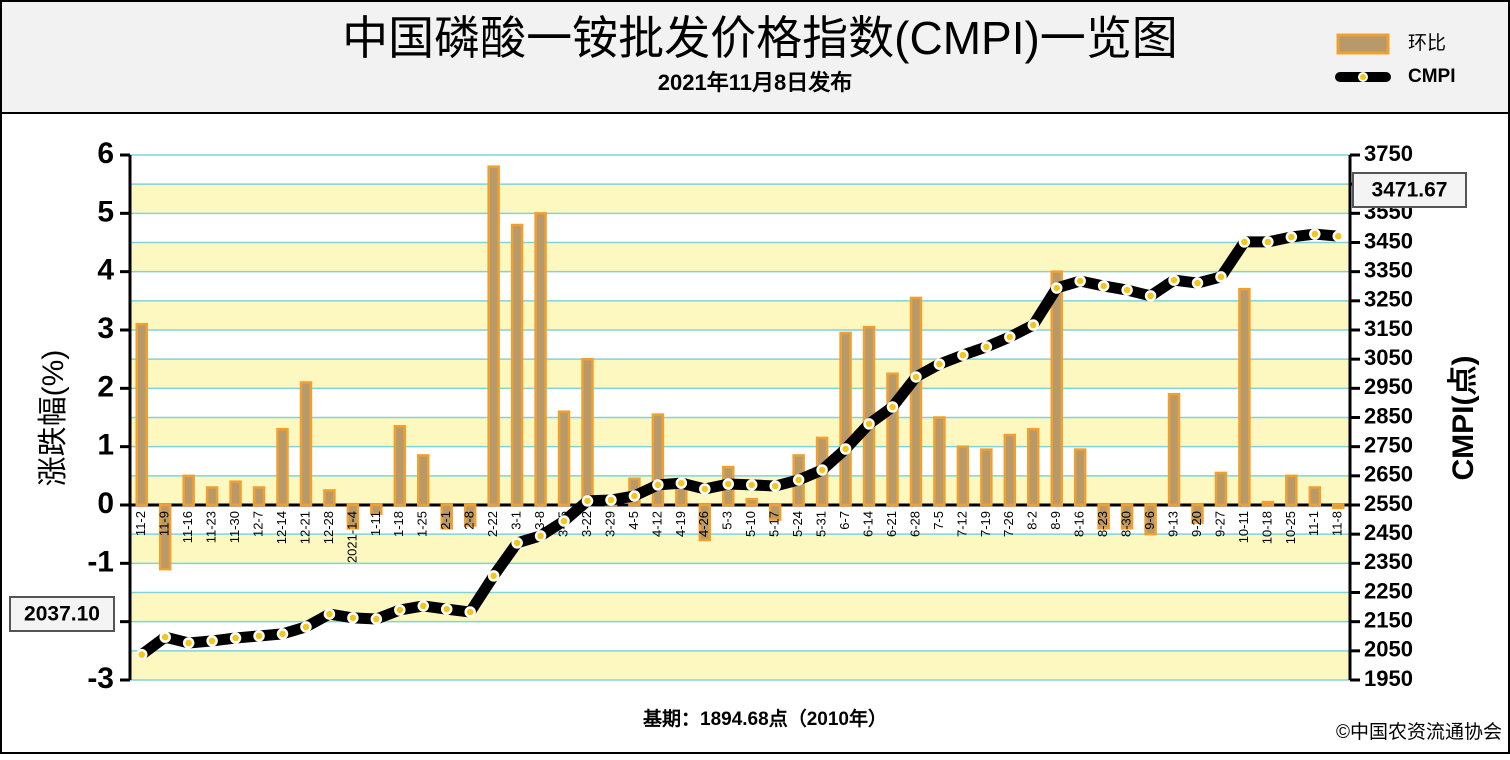 The image size is (1510, 760). What do you see at coordinates (105, 503) in the screenshot?
I see `y-tick-label: 0` at bounding box center [105, 503].